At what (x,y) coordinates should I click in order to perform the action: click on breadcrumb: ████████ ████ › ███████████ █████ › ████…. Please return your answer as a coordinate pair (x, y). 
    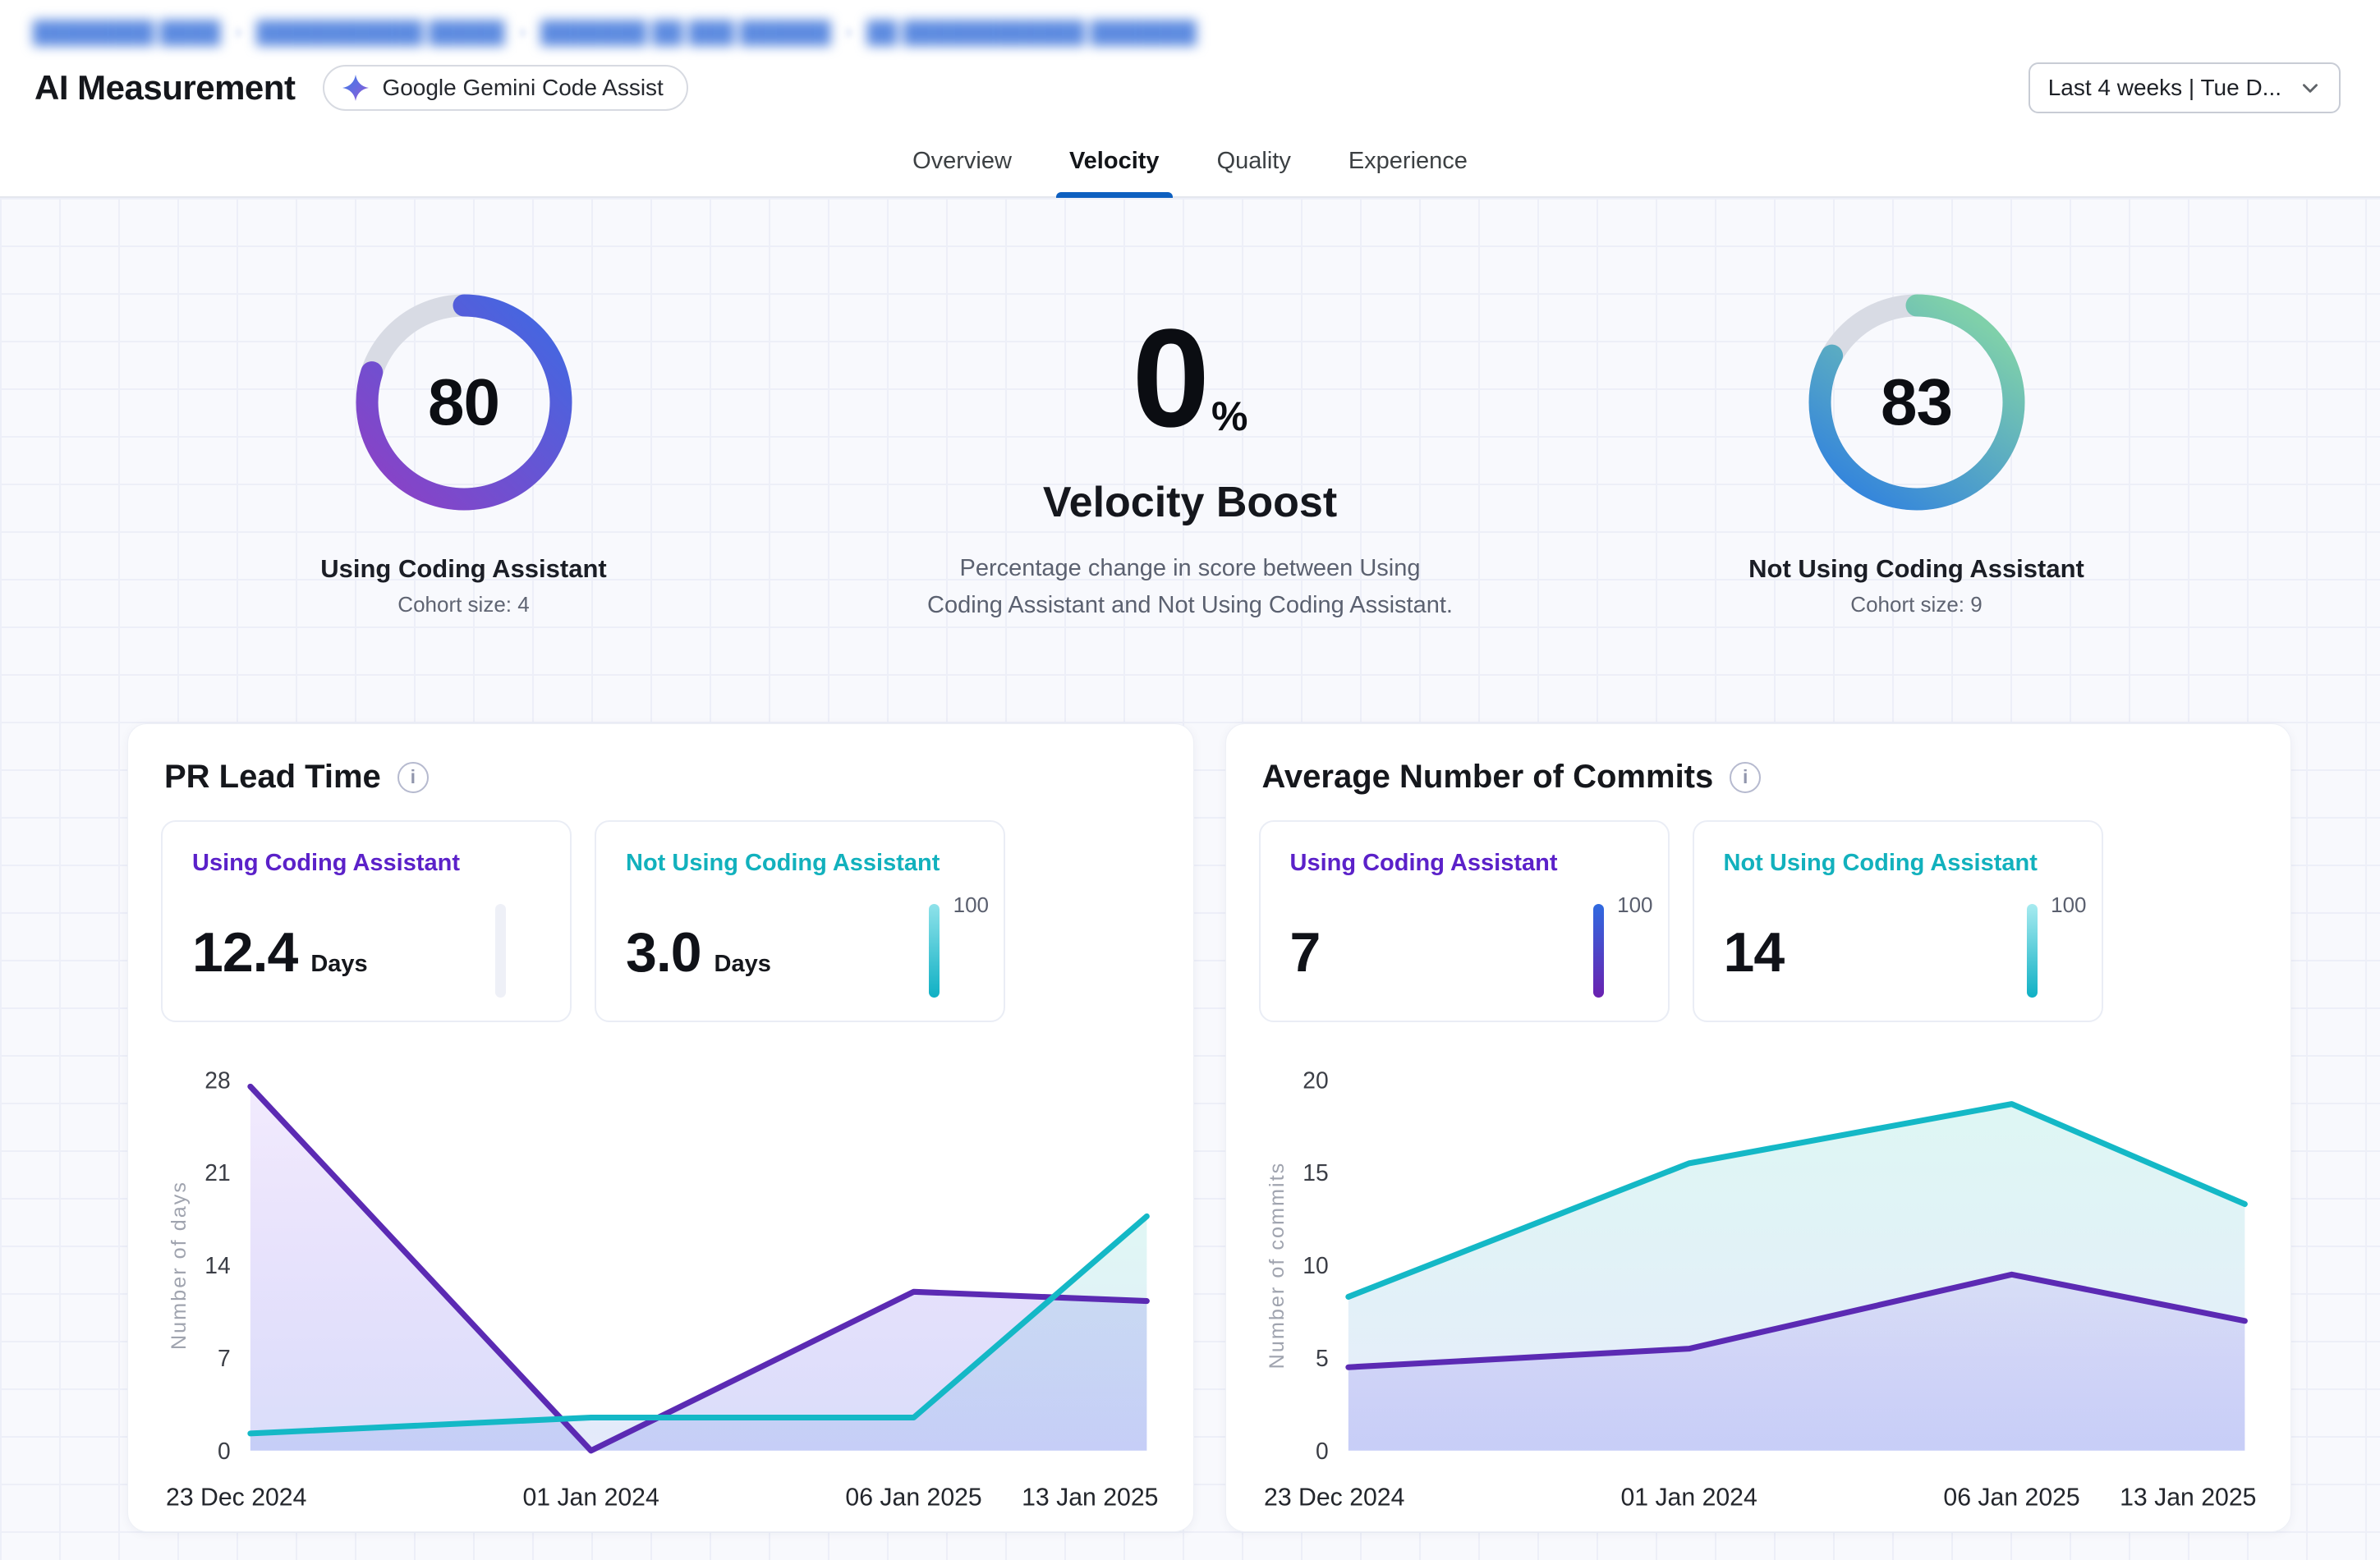
    Looking at the image, I should click on (1190, 26).